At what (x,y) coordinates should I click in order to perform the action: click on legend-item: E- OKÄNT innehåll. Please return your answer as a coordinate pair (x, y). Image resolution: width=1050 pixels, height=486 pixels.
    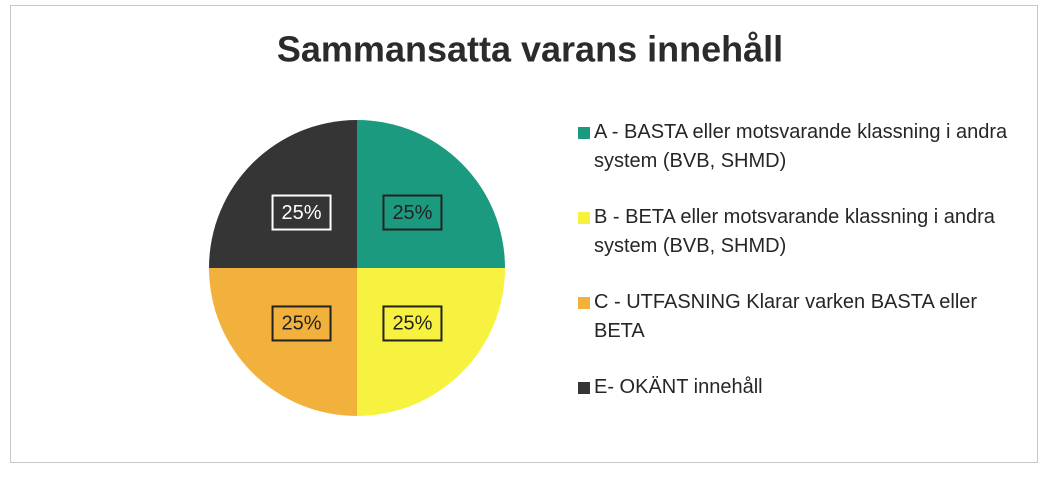
    Looking at the image, I should click on (803, 387).